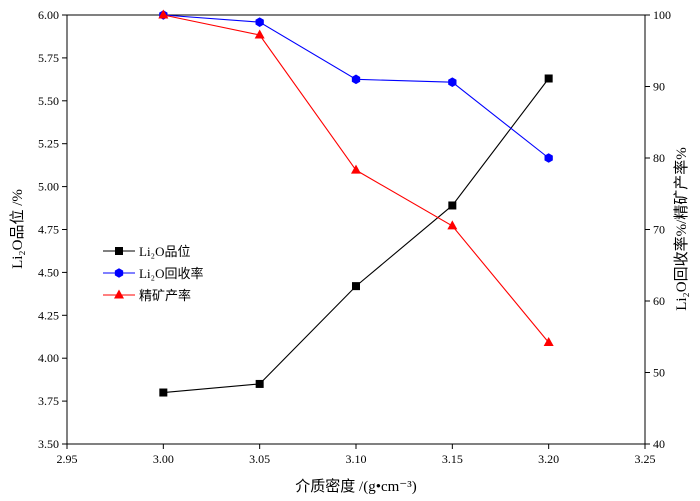 This screenshot has height=501, width=700. I want to click on left-y-tick-label: 4.75, so click(48, 230).